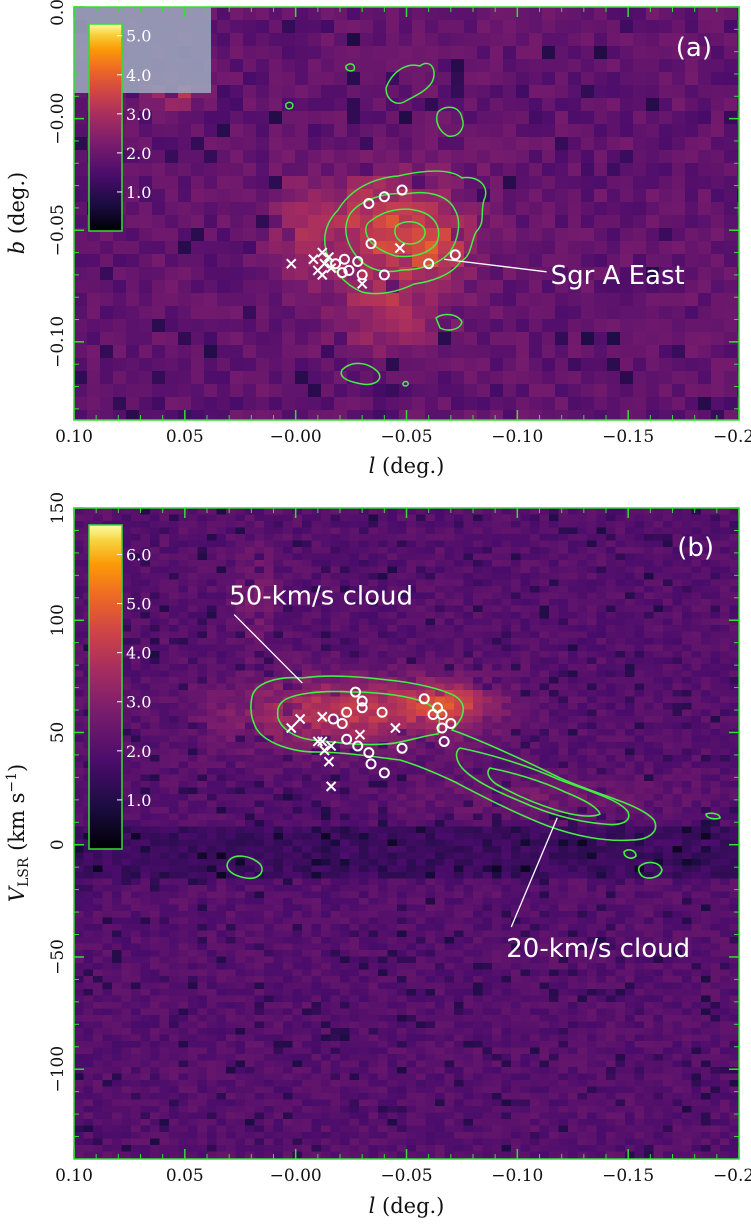 Image resolution: width=751 pixels, height=1224 pixels. Describe the element at coordinates (58, 508) in the screenshot. I see `y-tick-label: 150` at that location.